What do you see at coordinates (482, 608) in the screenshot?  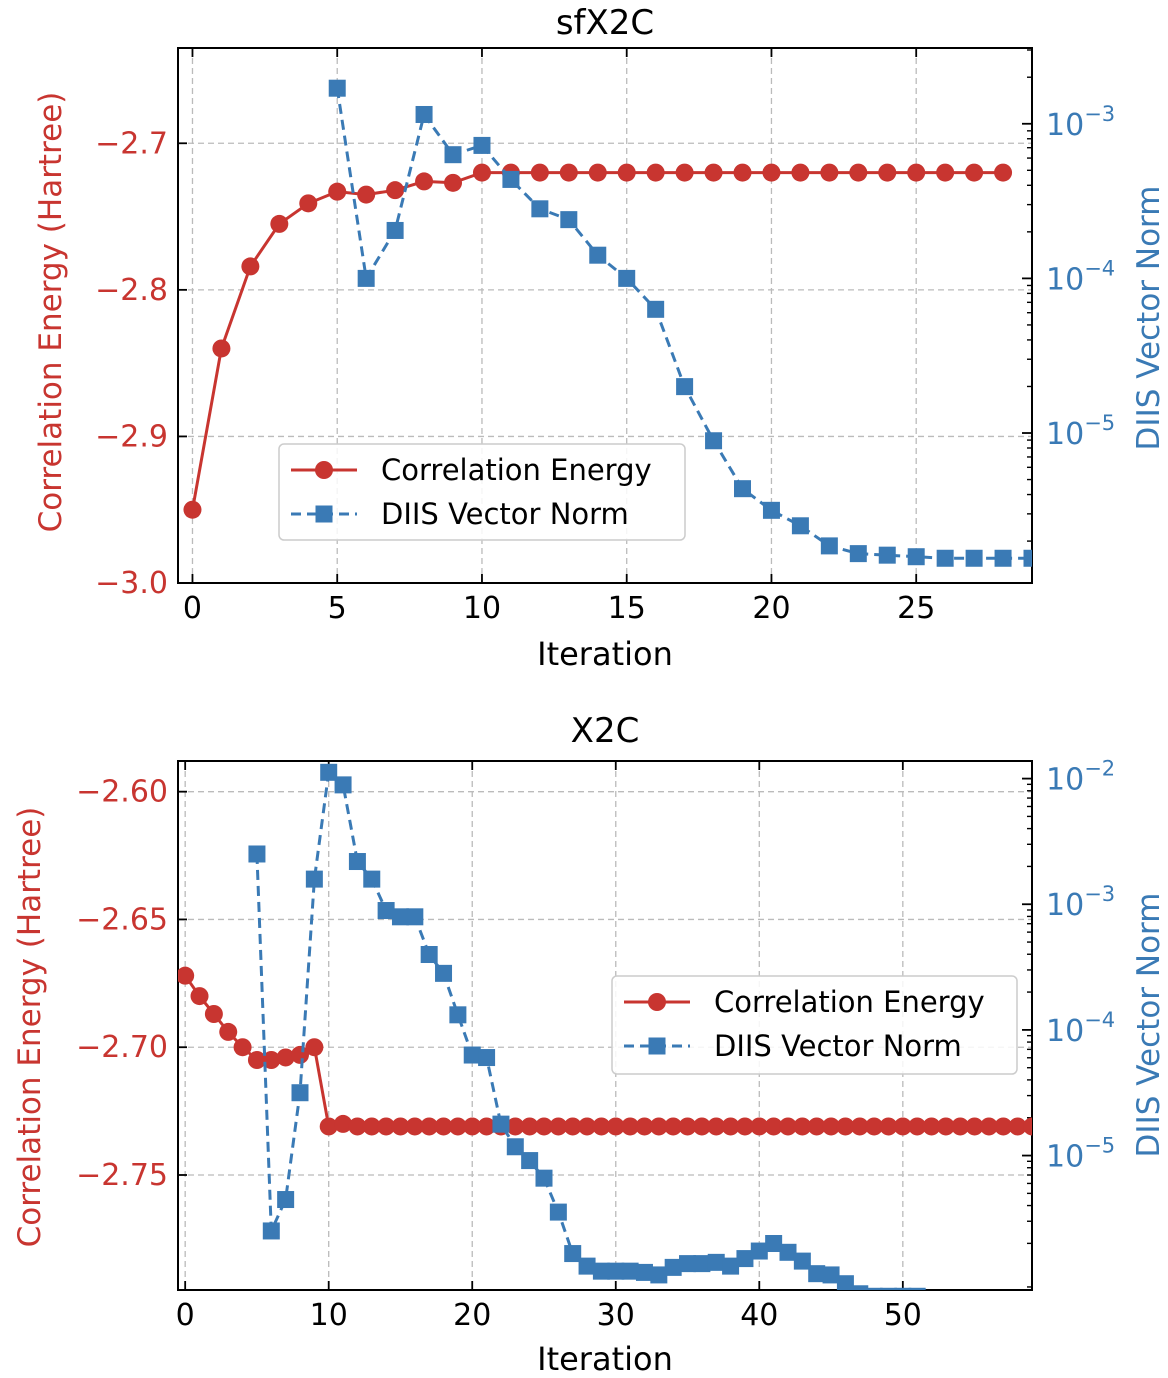 I see `x-tick-label: 10` at bounding box center [482, 608].